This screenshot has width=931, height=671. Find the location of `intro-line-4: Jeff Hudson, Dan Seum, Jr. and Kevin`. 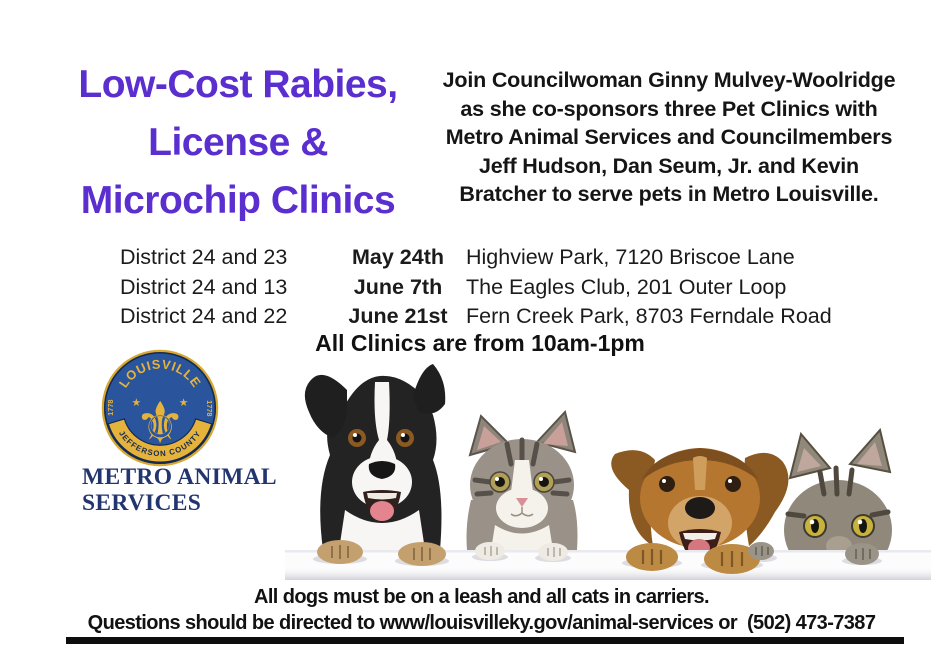

intro-line-4: Jeff Hudson, Dan Seum, Jr. and Kevin is located at coordinates (669, 165).